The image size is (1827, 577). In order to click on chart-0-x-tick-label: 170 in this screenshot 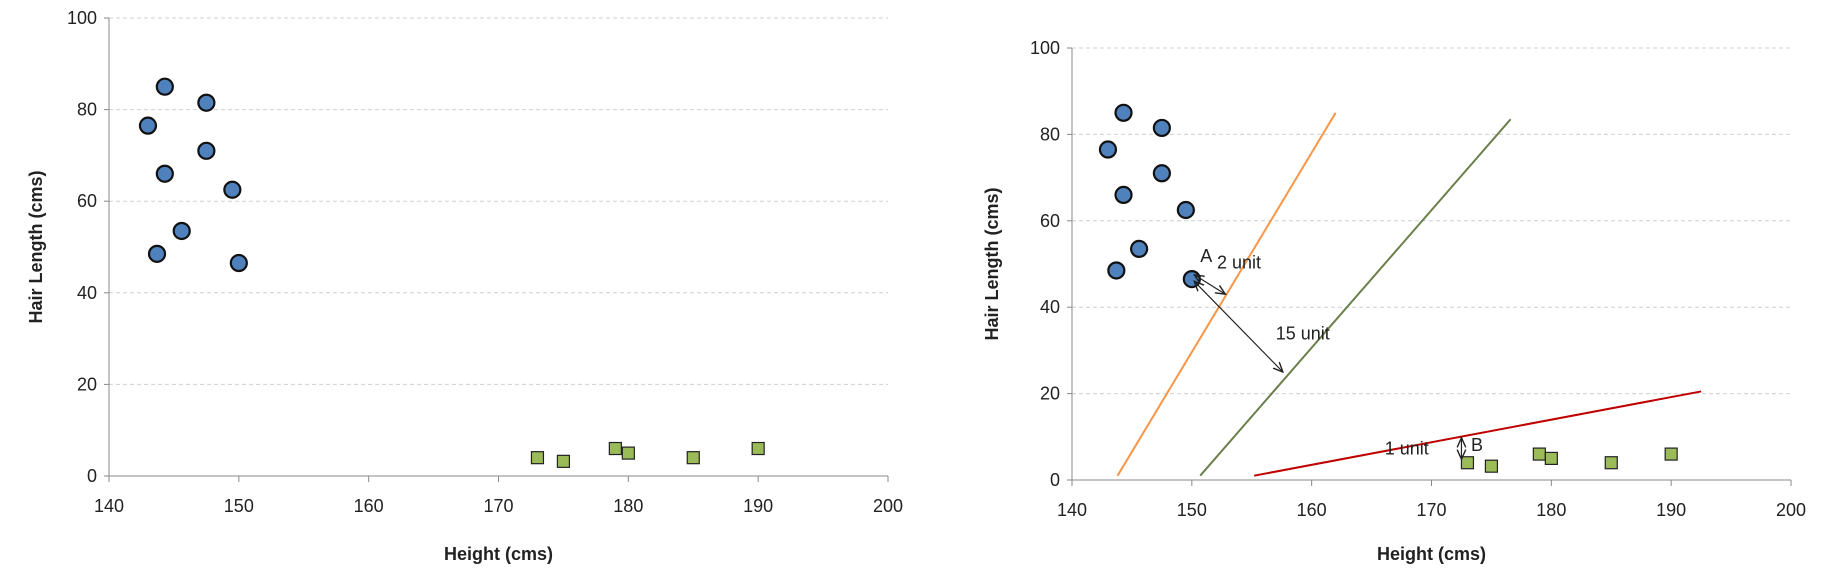, I will do `click(498, 506)`.